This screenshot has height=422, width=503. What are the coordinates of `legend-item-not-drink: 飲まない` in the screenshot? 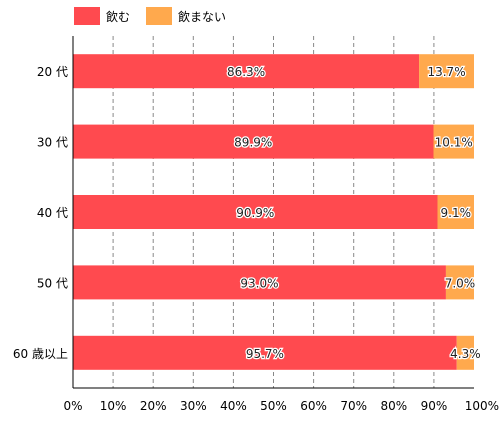 It's located at (186, 16).